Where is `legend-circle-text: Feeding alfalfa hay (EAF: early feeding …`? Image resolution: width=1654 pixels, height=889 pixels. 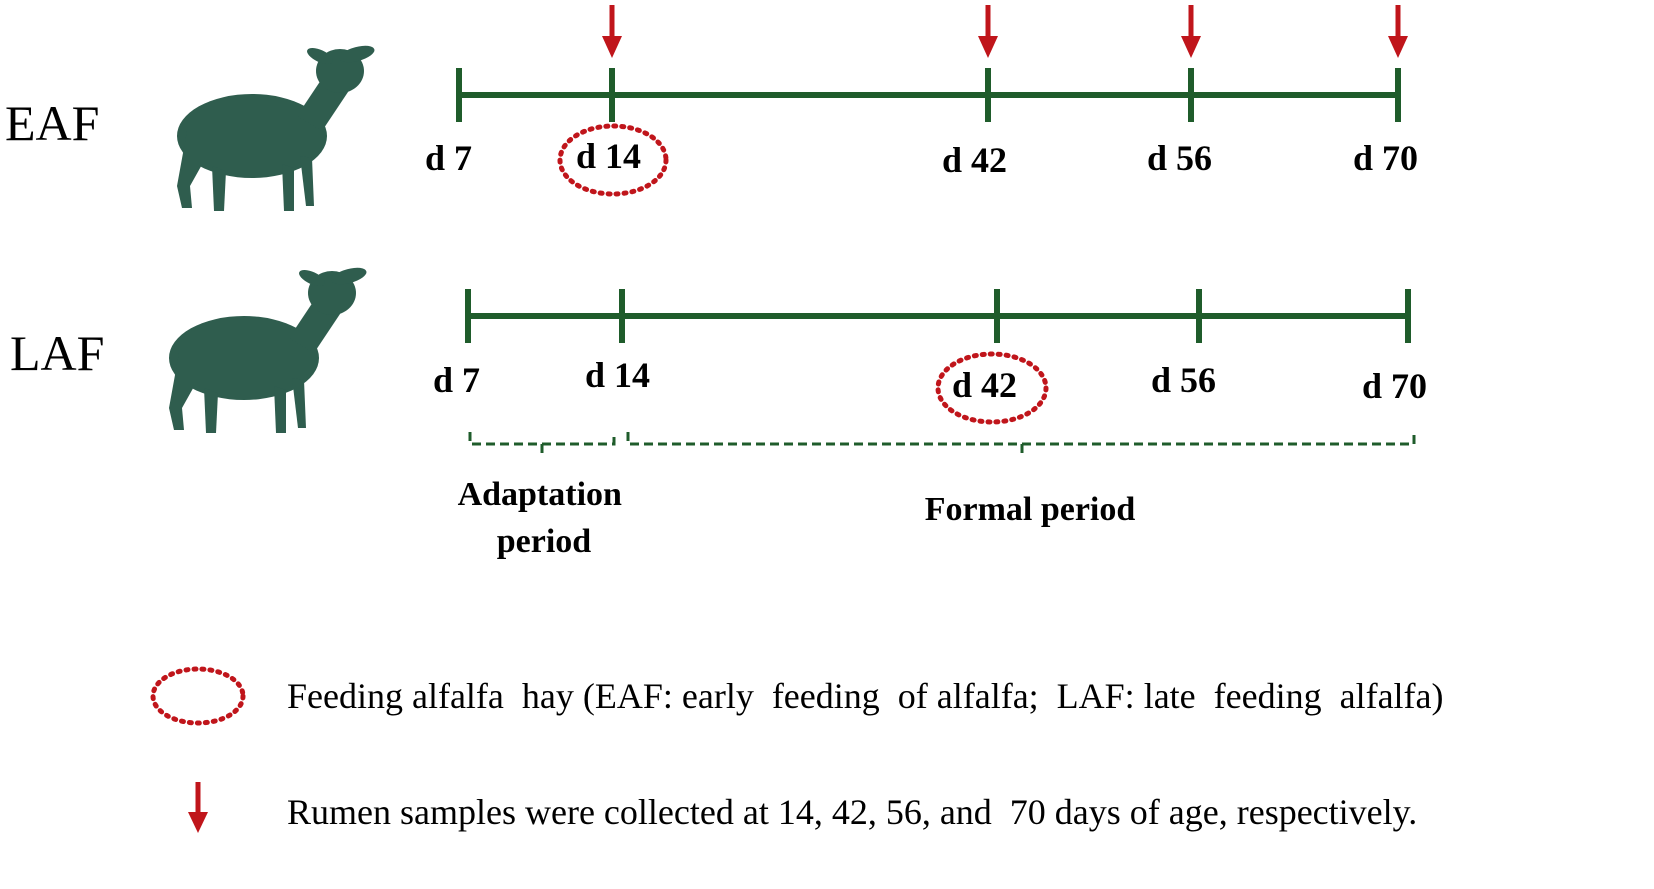
legend-circle-text: Feeding alfalfa hay (EAF: early feeding … is located at coordinates (865, 696).